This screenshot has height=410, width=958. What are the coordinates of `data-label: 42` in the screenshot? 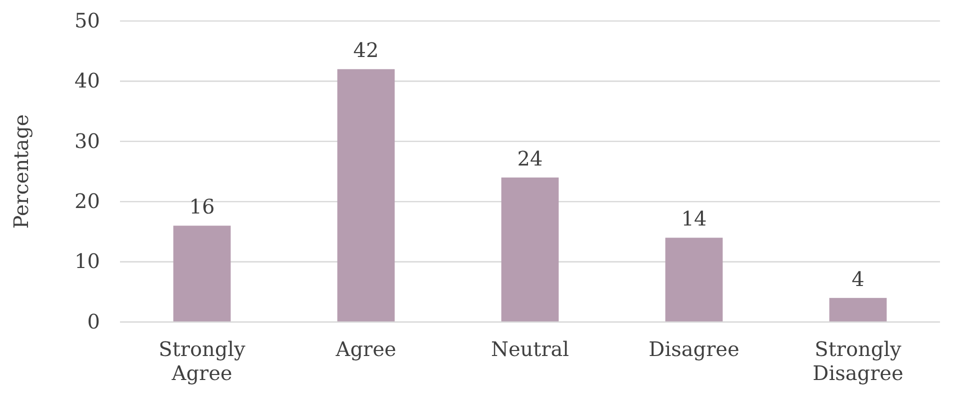 It's located at (366, 50).